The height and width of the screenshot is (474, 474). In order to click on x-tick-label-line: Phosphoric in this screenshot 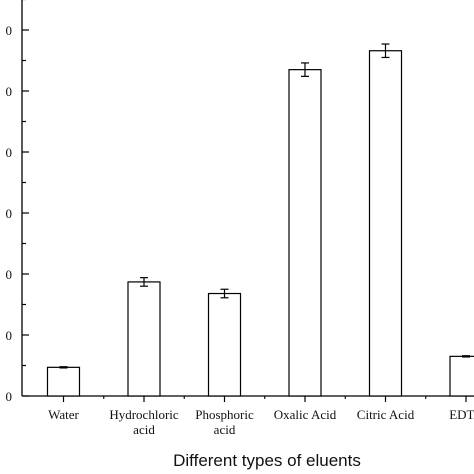, I will do `click(224, 414)`.